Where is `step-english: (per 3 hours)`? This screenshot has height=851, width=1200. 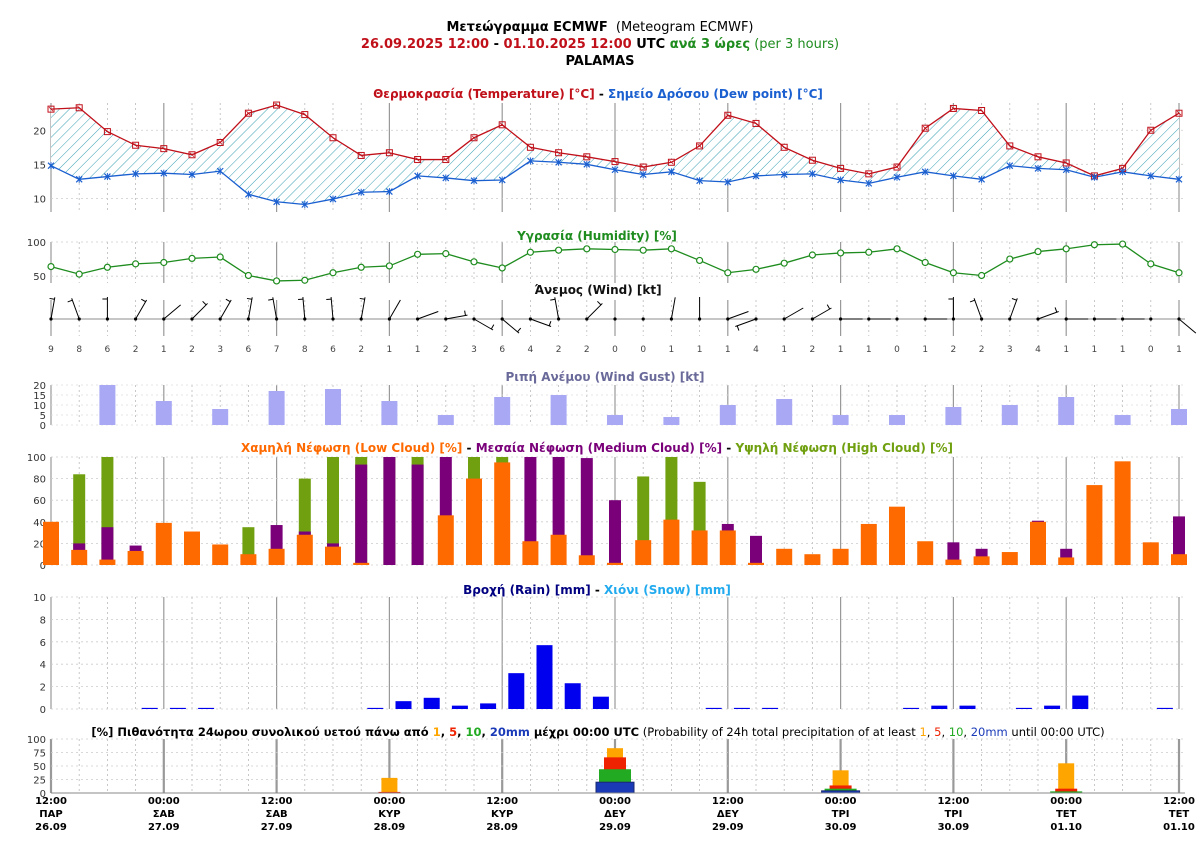
step-english: (per 3 hours) is located at coordinates (794, 44).